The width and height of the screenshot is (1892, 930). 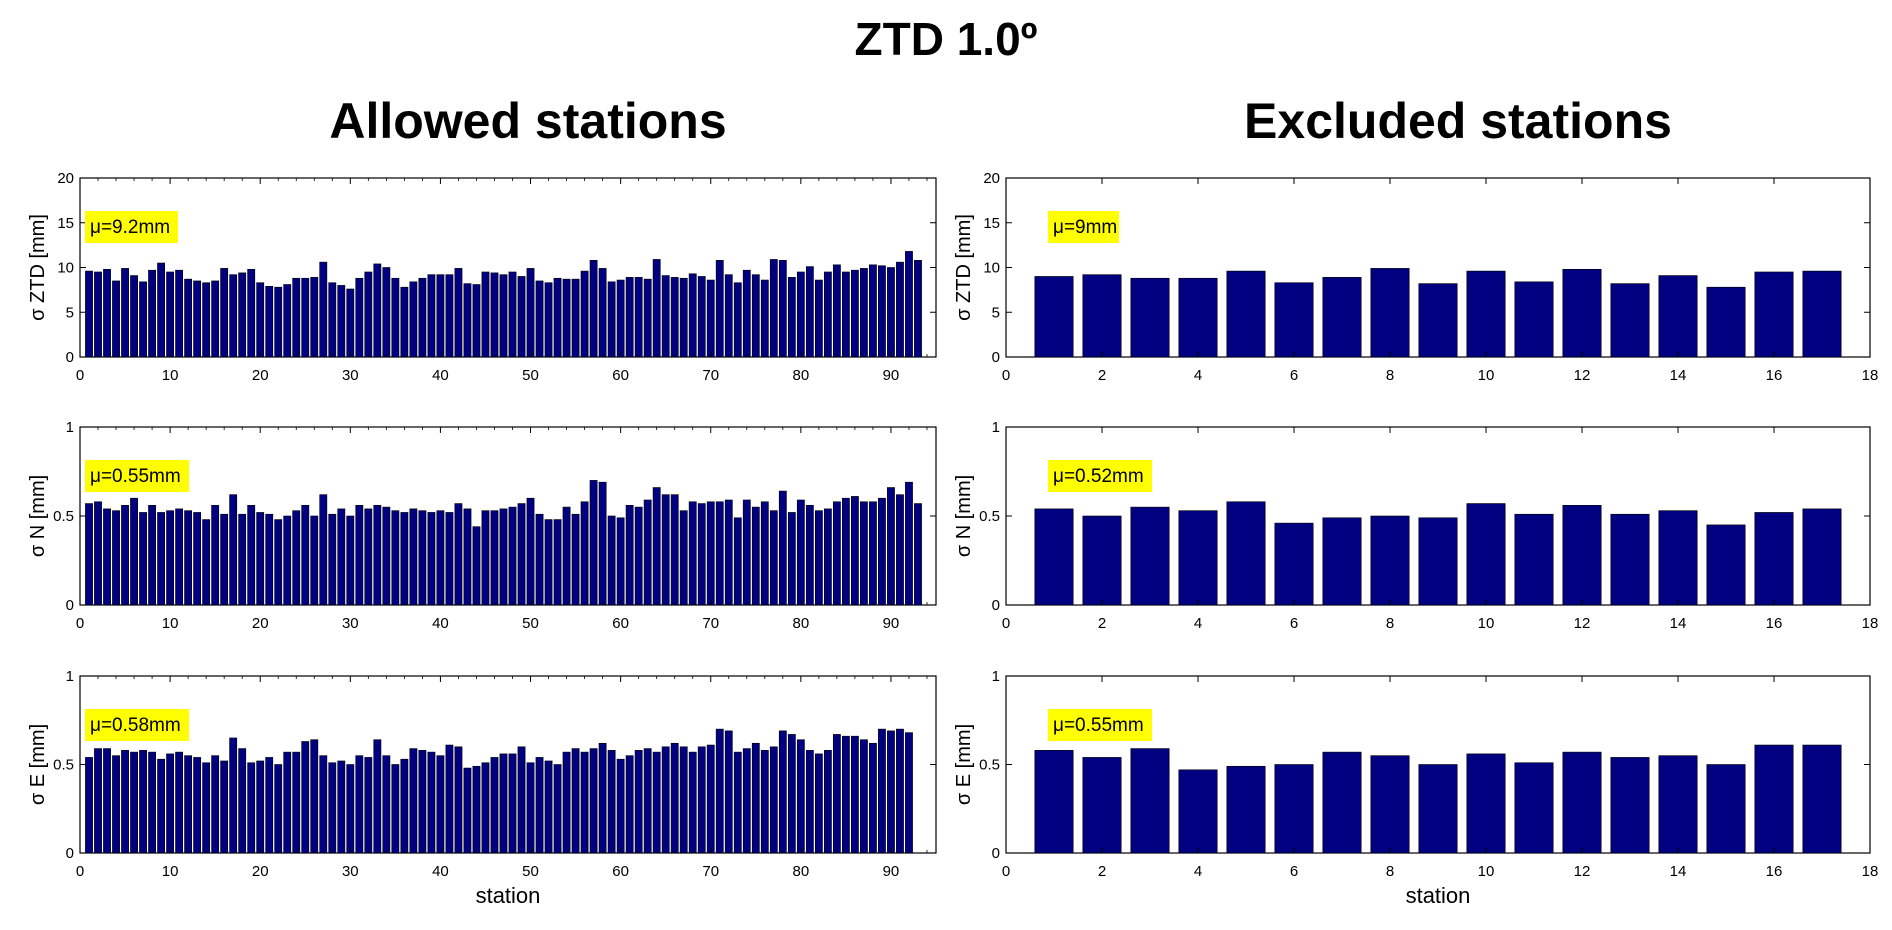 I want to click on excluded-e-ytick-label: 1, so click(x=996, y=676).